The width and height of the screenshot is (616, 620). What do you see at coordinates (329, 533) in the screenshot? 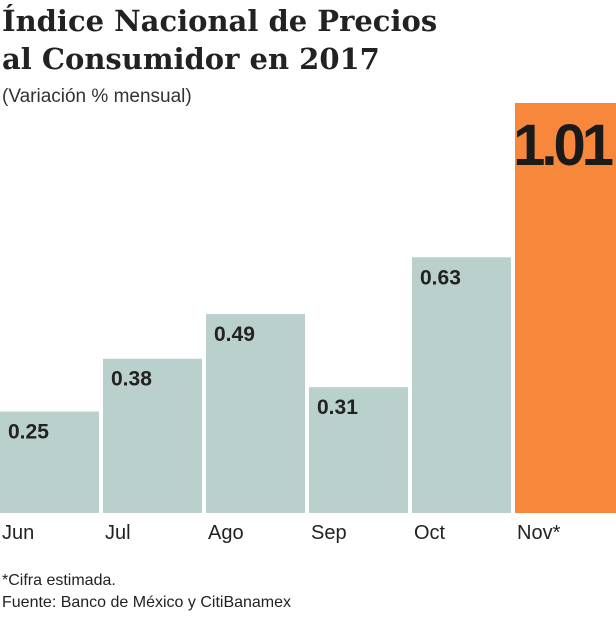
I see `x-tick-label: Sep` at bounding box center [329, 533].